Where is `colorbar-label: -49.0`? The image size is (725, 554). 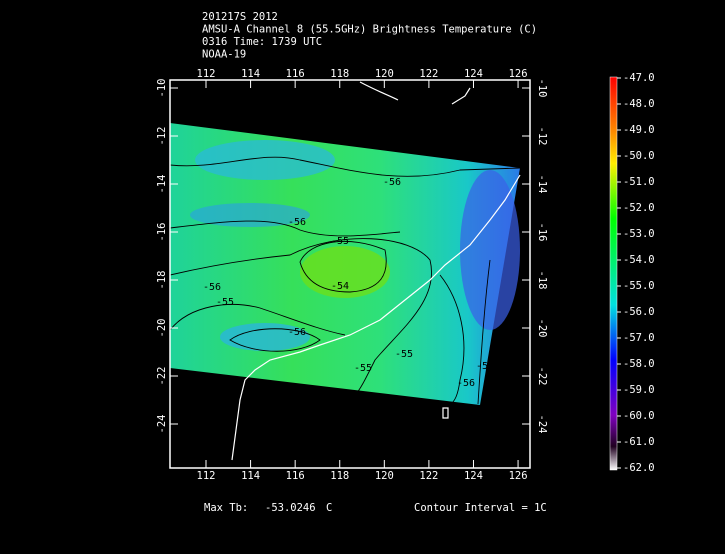
colorbar-label: -49.0 is located at coordinates (639, 130).